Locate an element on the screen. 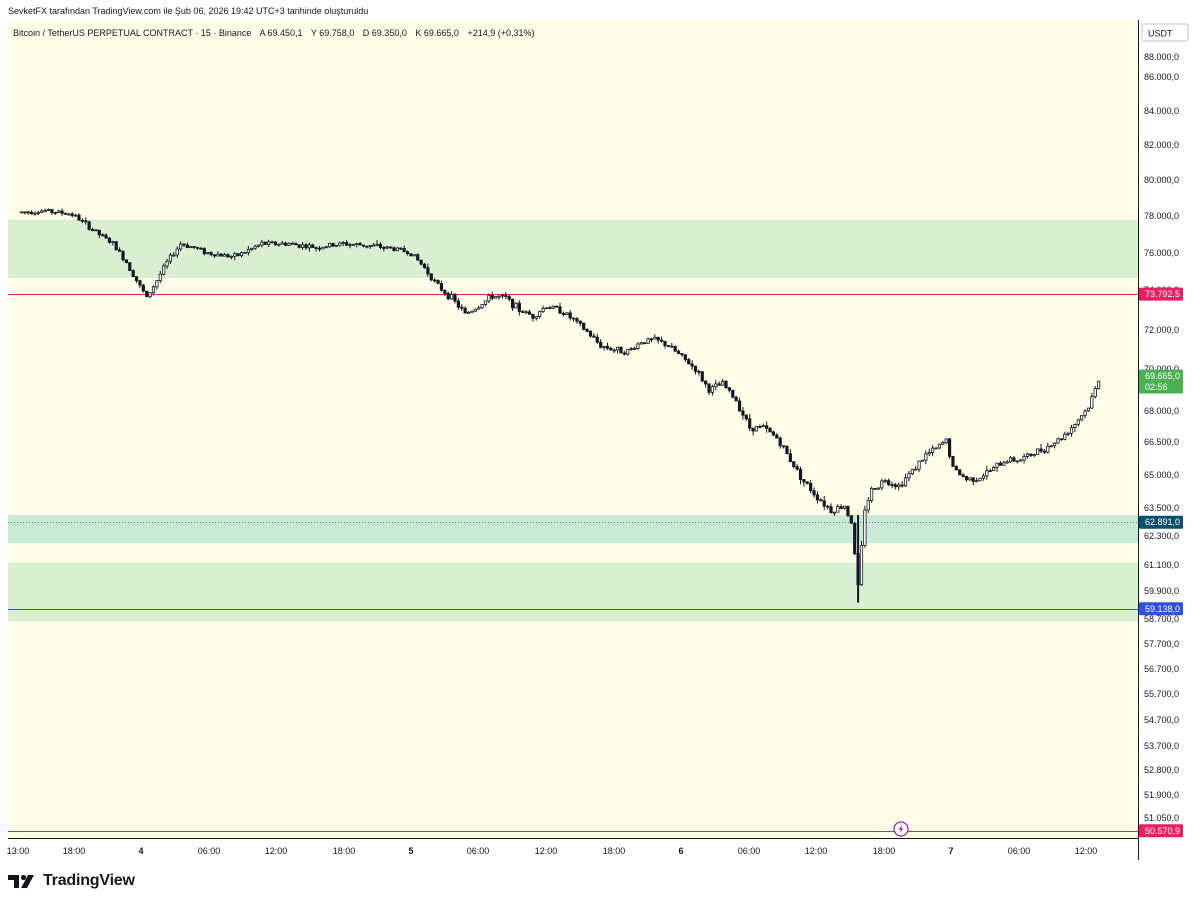 The image size is (1200, 906). price-marker-blue-box is located at coordinates (1161, 609).